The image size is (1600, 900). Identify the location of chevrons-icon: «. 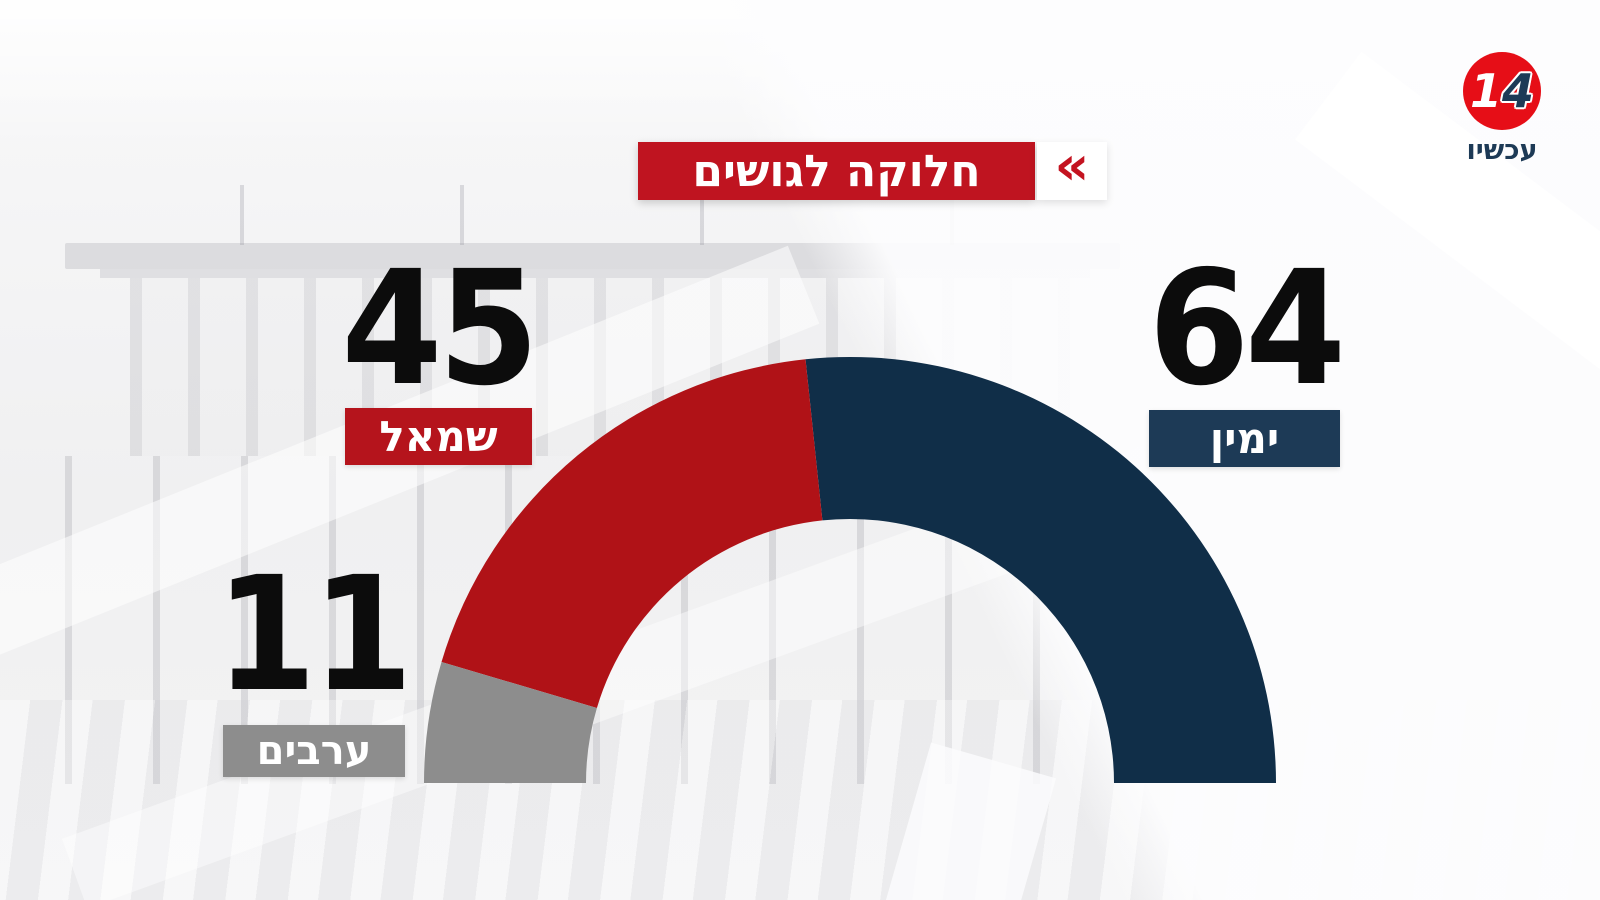
(1072, 165).